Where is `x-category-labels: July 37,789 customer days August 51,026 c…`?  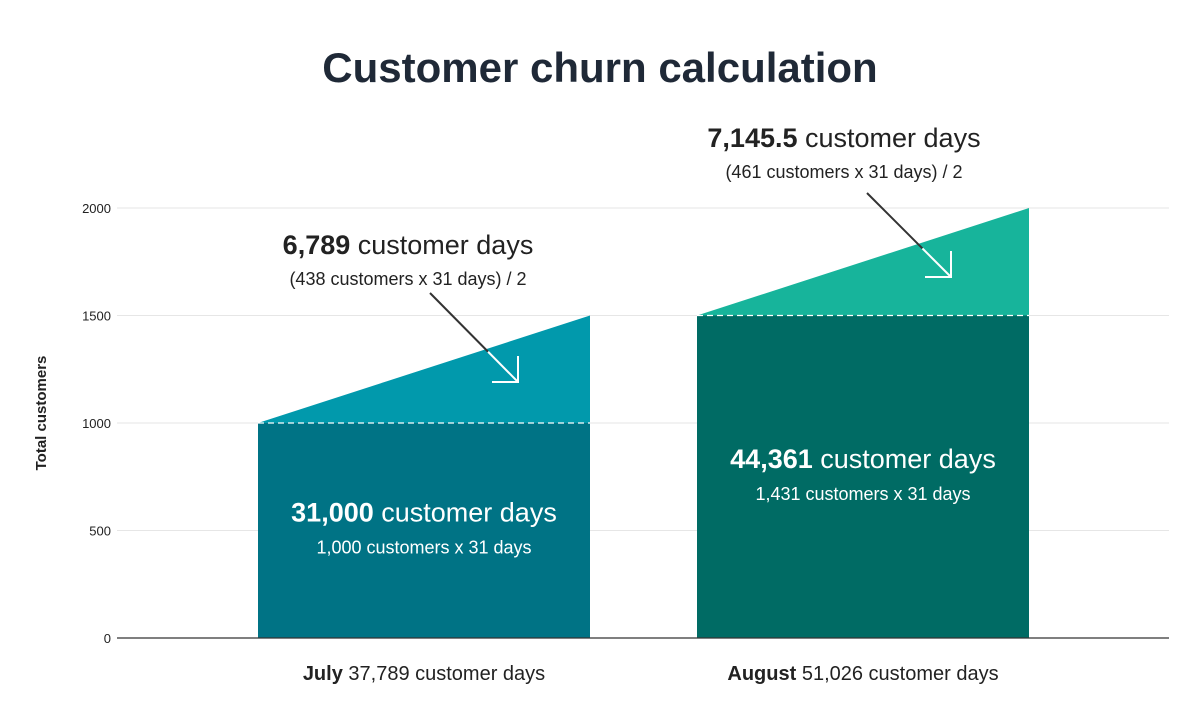
x-category-labels: July 37,789 customer days August 51,026 c… is located at coordinates (651, 674).